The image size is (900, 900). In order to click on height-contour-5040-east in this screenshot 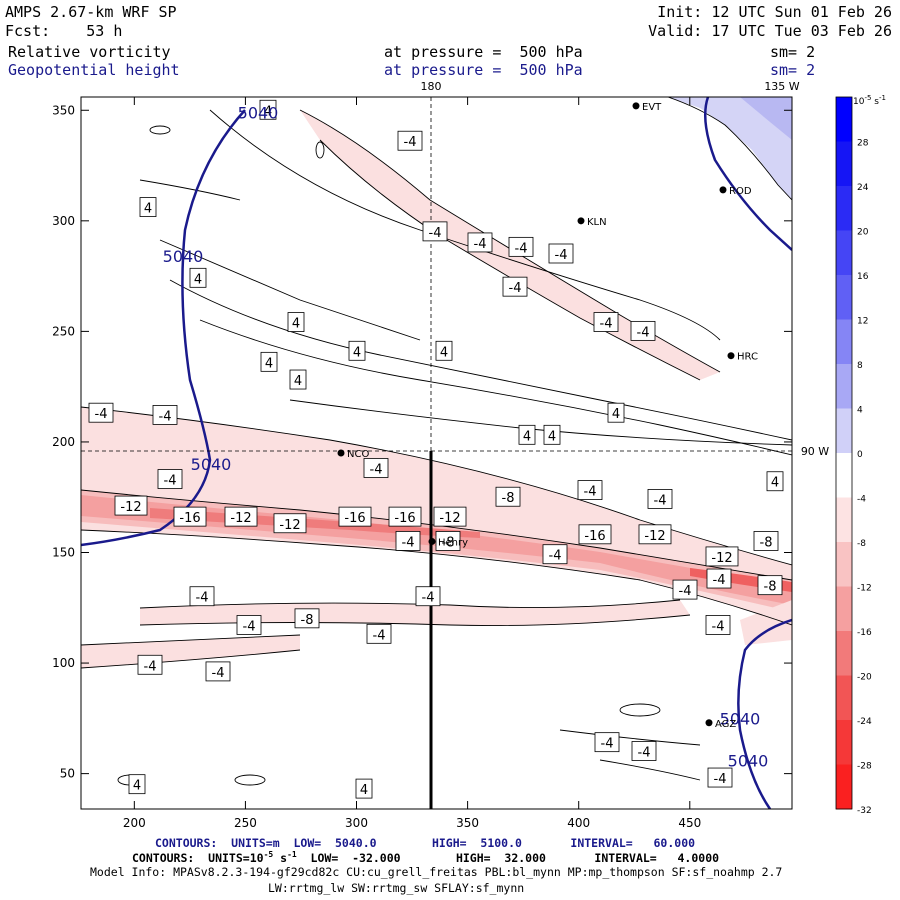, I will do `click(764, 713)`.